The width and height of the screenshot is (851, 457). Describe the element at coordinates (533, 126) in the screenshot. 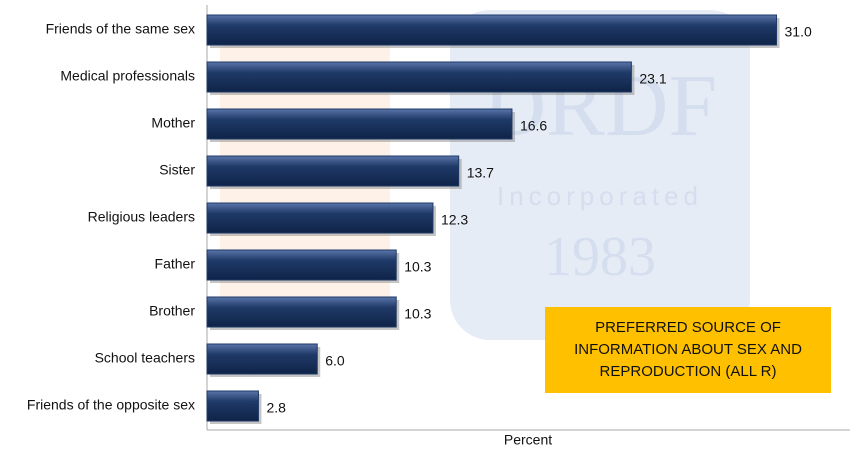

I see `value-label: 16.6` at that location.